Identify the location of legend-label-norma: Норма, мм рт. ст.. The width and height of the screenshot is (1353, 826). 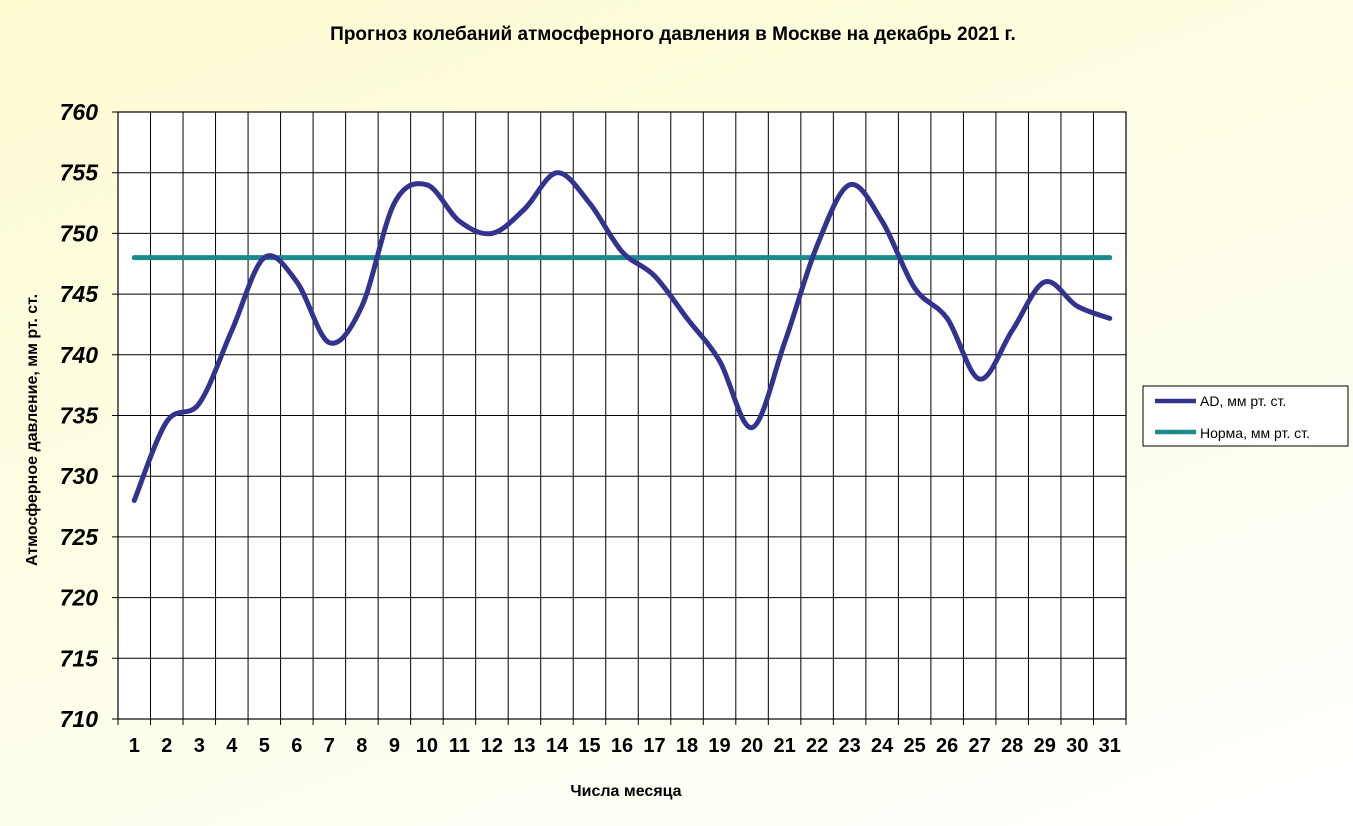
(1255, 433).